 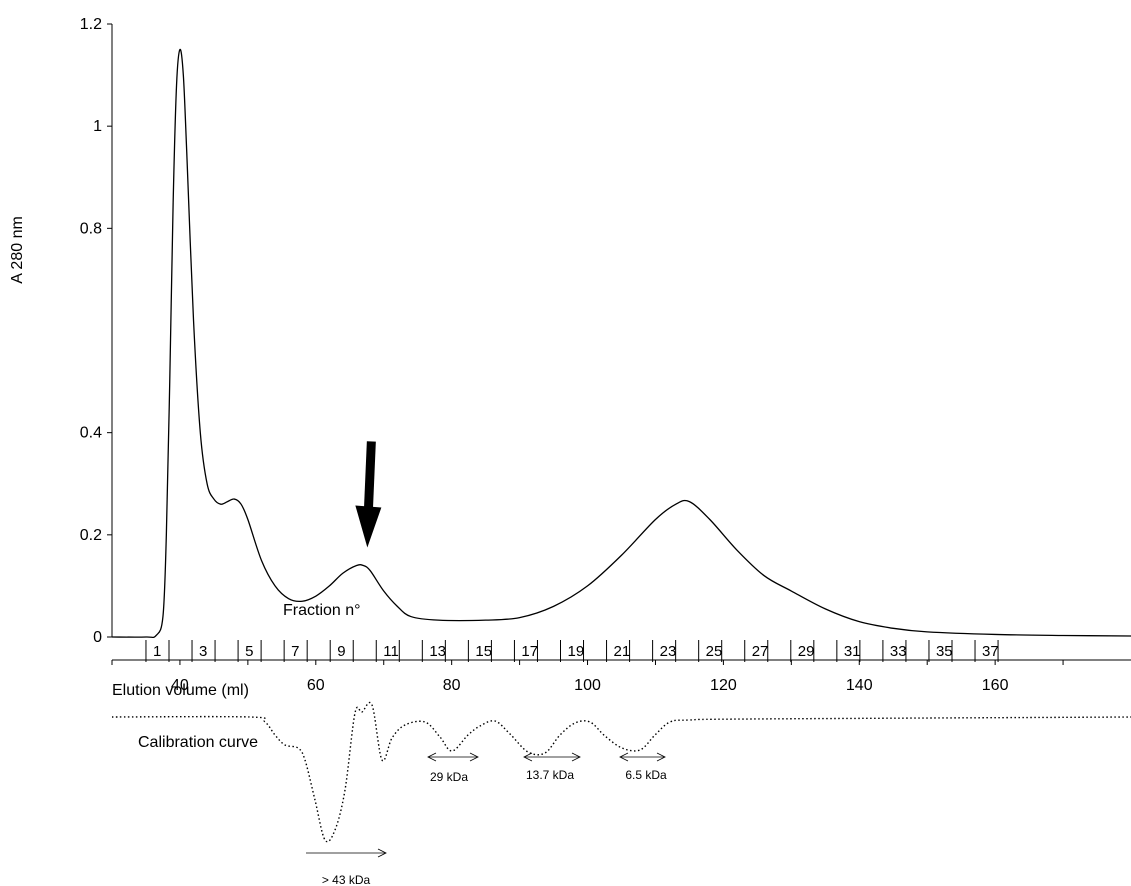 What do you see at coordinates (723, 685) in the screenshot?
I see `x-tick-label: 120` at bounding box center [723, 685].